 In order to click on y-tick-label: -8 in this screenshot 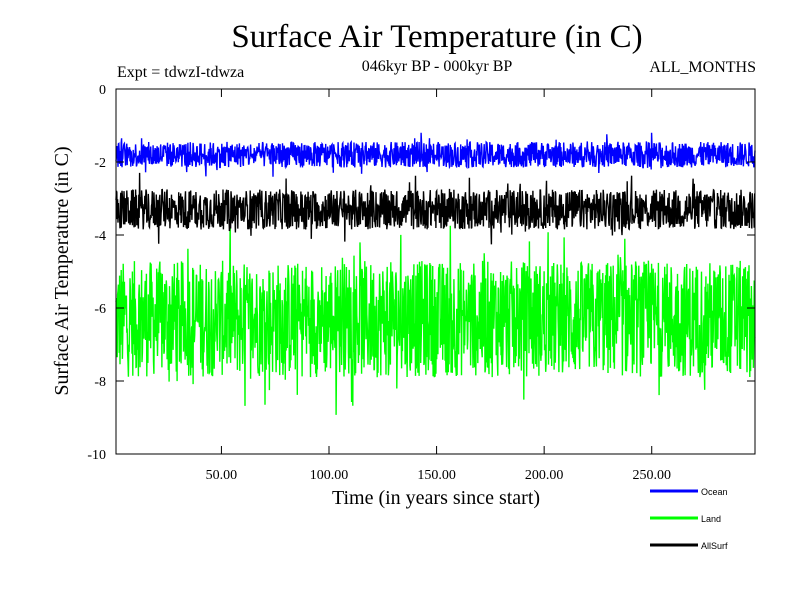, I will do `click(100, 382)`.